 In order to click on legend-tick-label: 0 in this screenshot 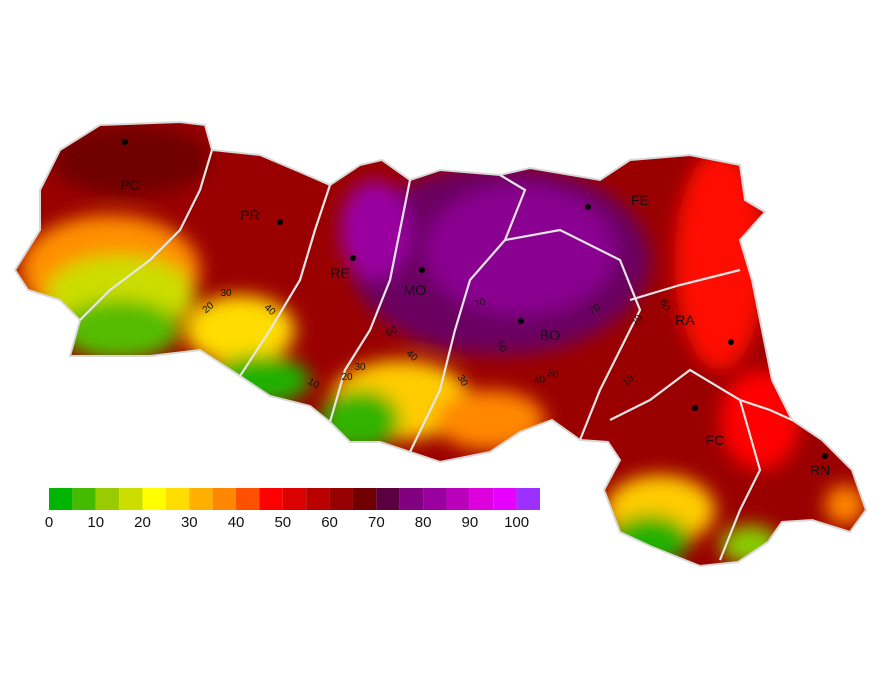, I will do `click(49, 522)`.